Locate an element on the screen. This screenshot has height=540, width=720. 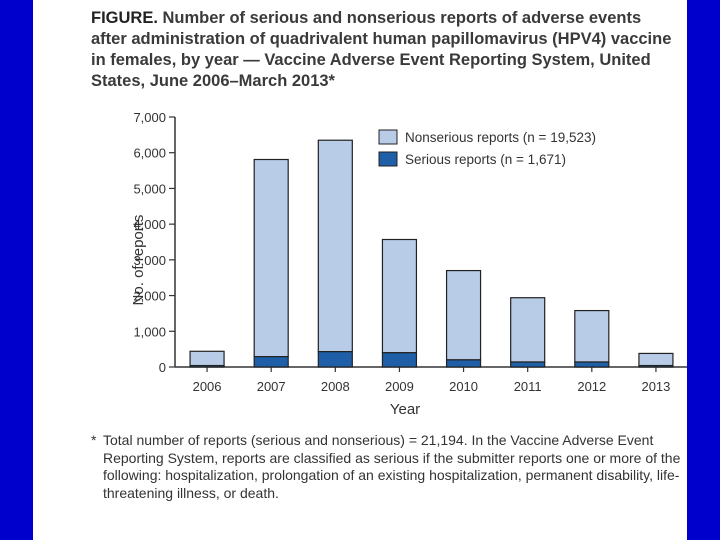
x-tick-label: 2008 is located at coordinates (335, 386).